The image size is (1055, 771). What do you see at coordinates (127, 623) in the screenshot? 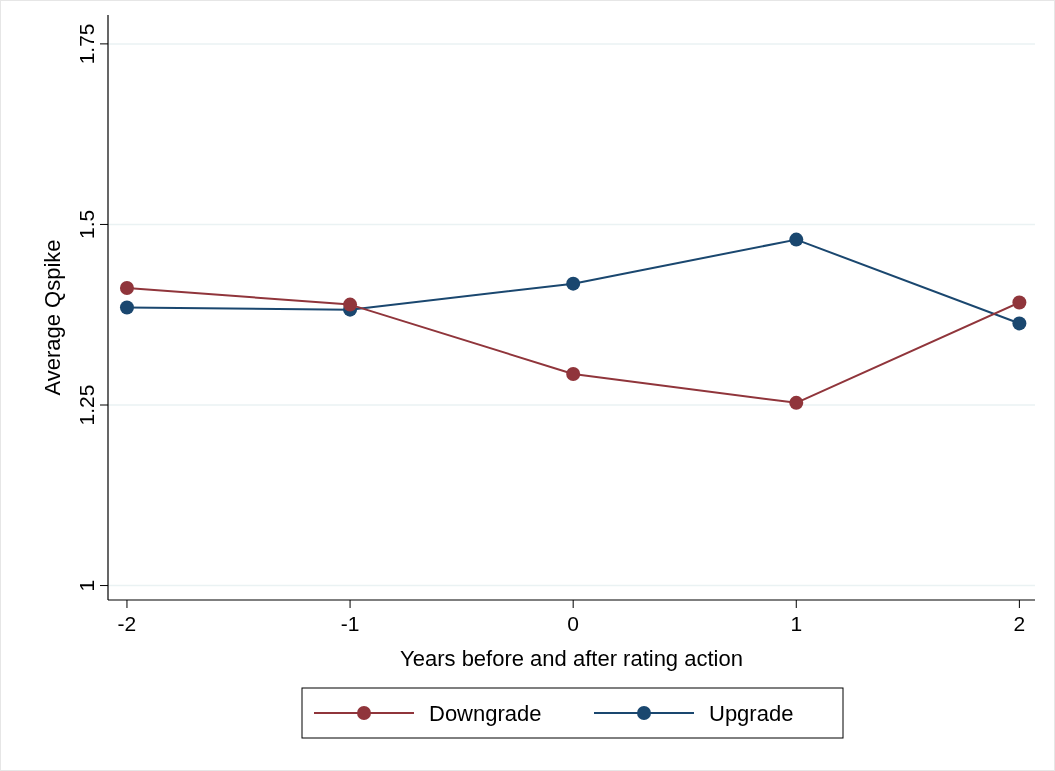
I see `x-tick-label: -2` at bounding box center [127, 623].